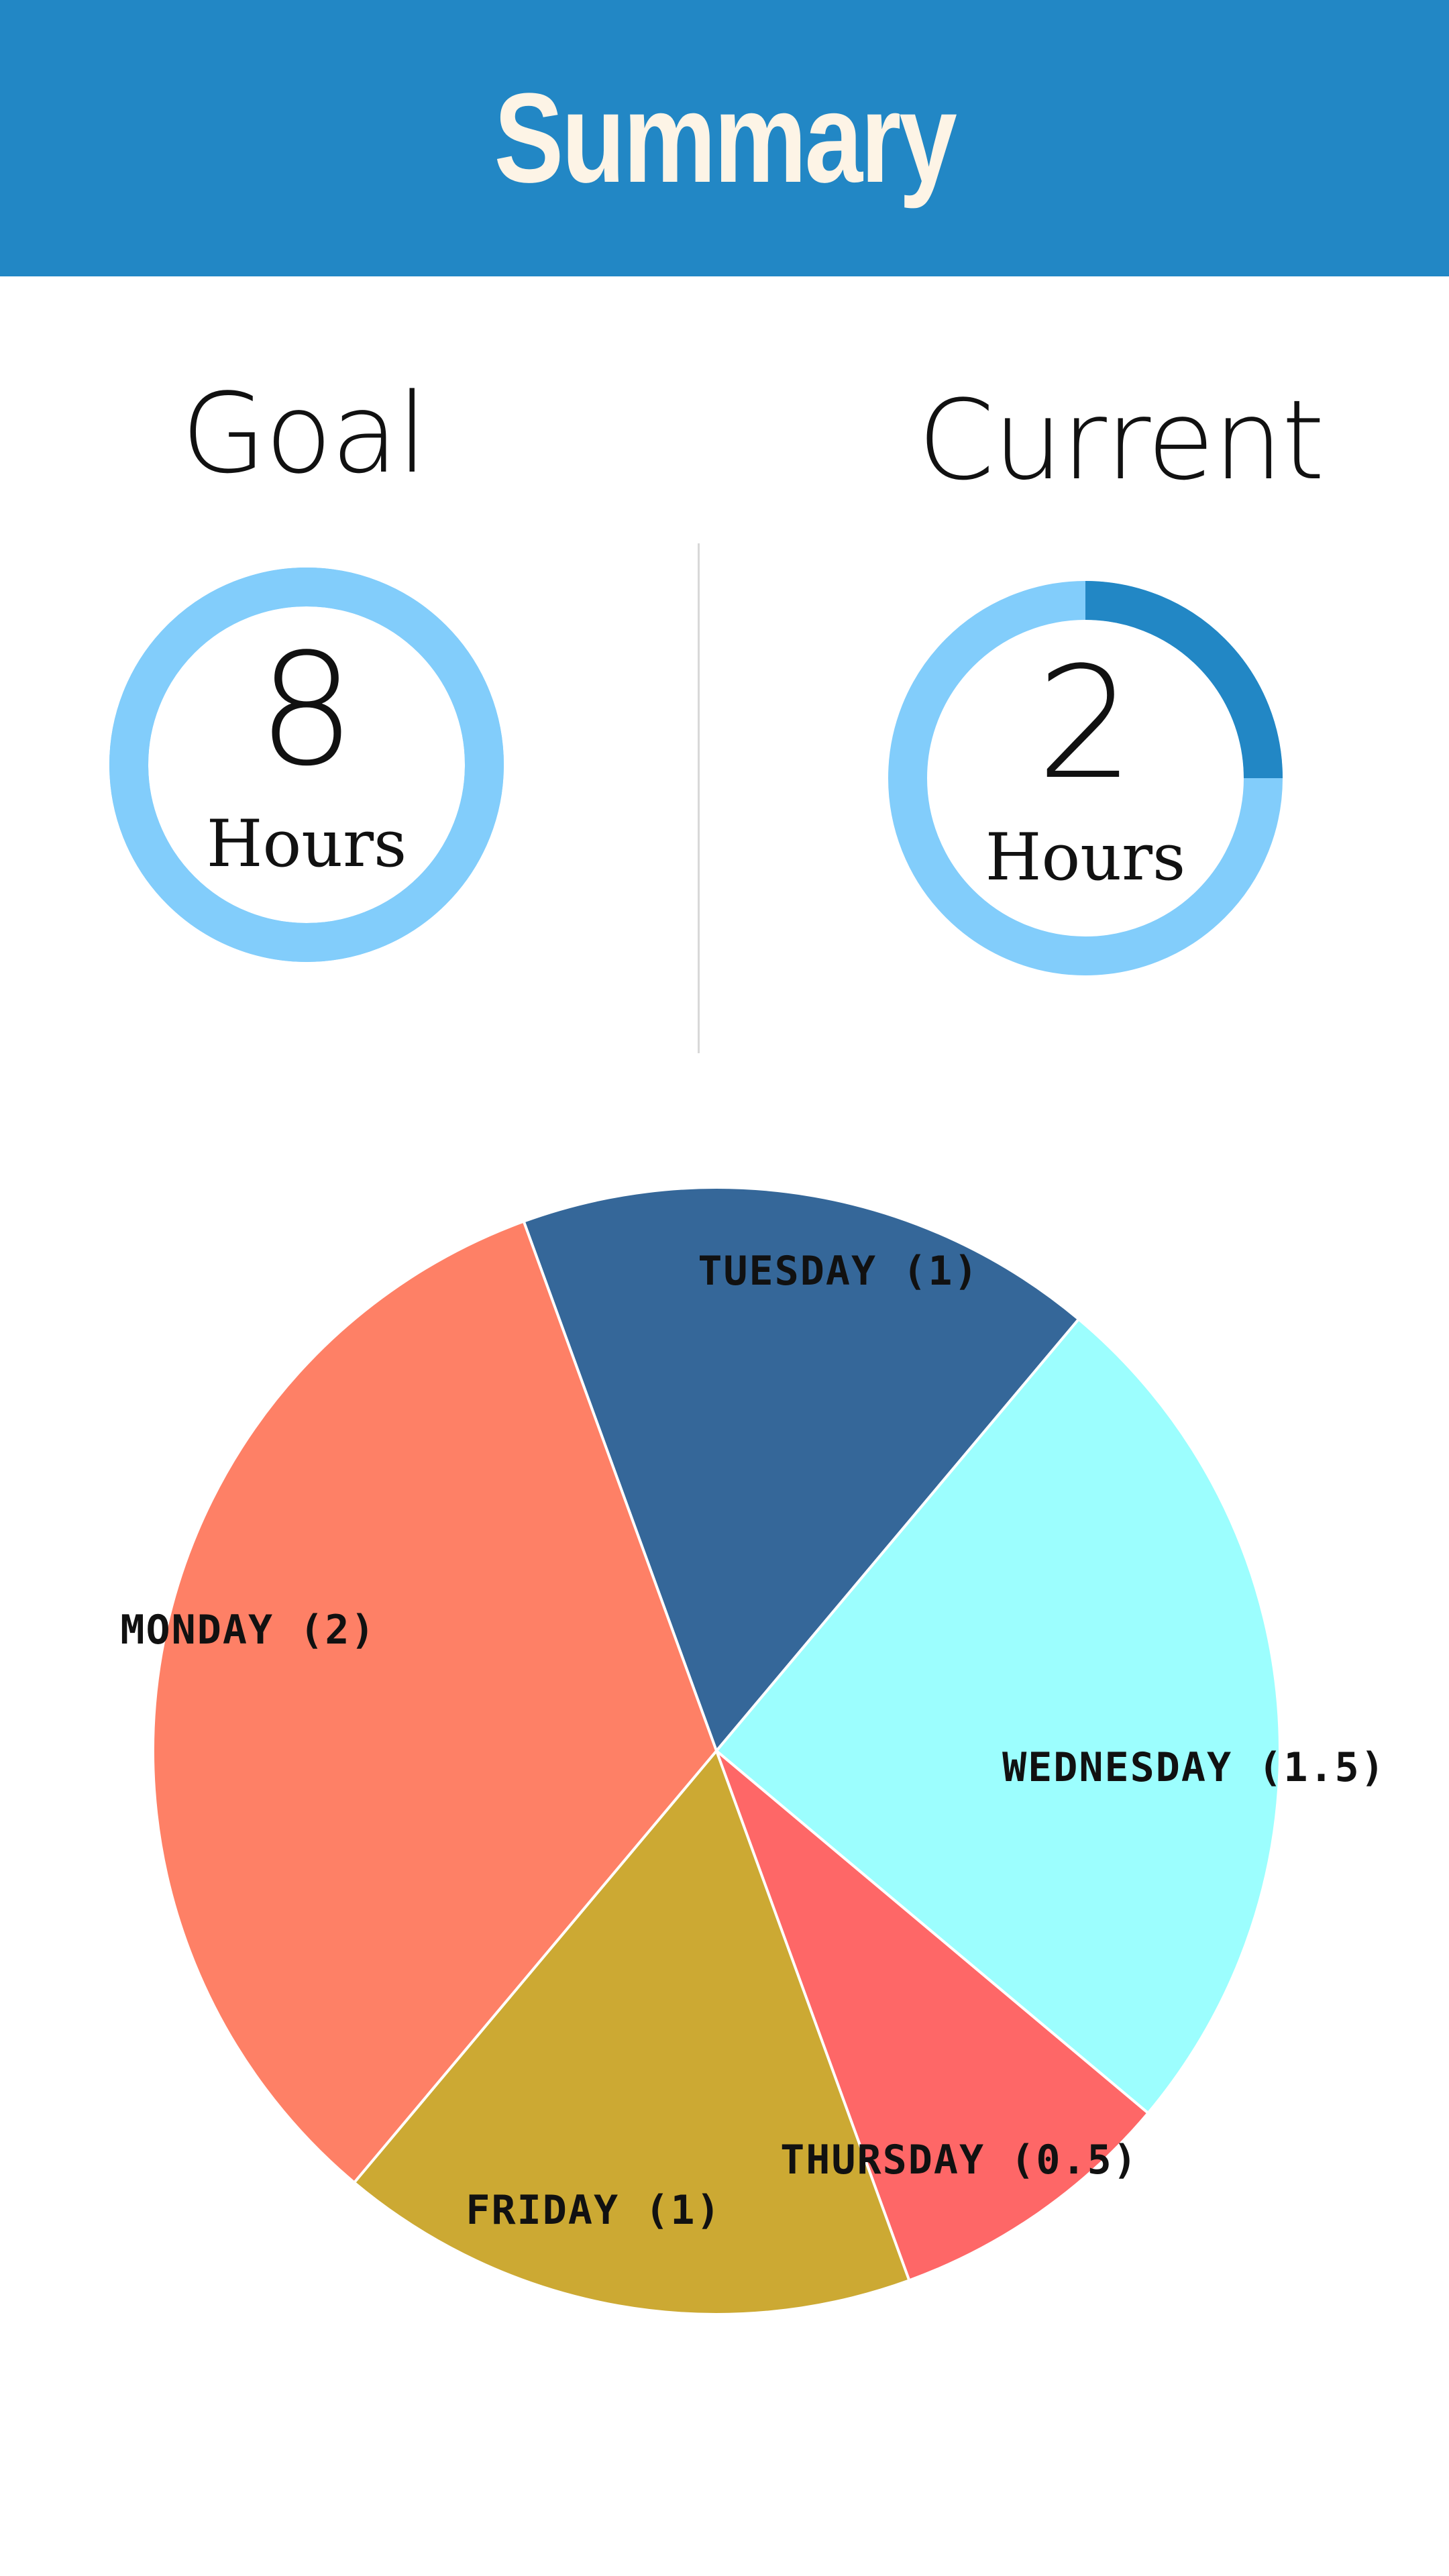 Image resolution: width=1449 pixels, height=2576 pixels. Describe the element at coordinates (631, 2032) in the screenshot. I see `pie-slice-friday` at that location.